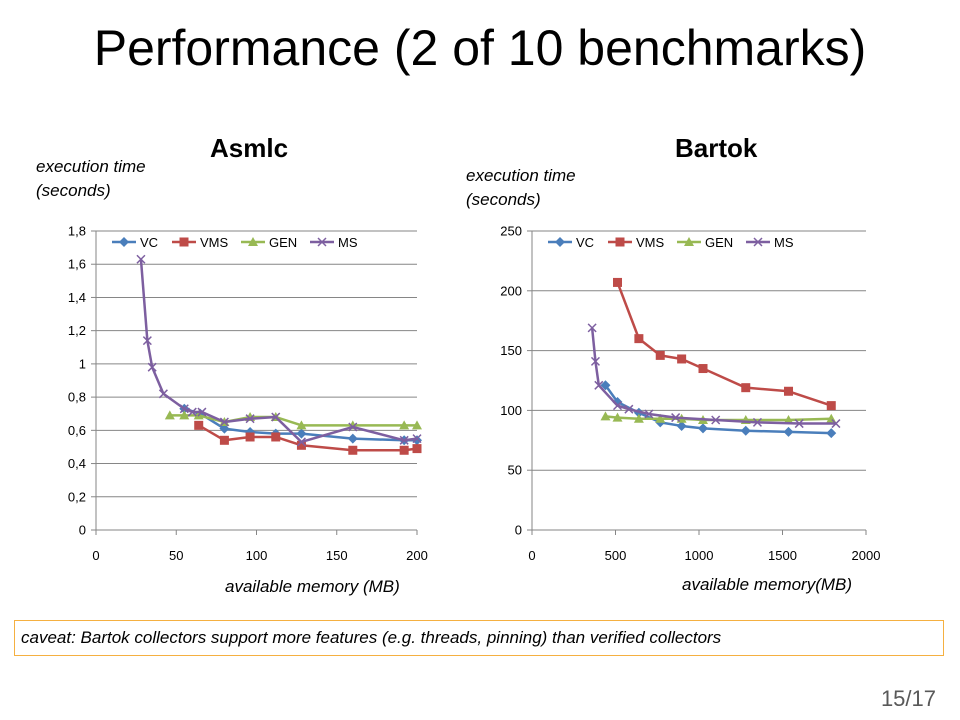 The height and width of the screenshot is (720, 960). Describe the element at coordinates (718, 409) in the screenshot. I see `series-vc` at that location.